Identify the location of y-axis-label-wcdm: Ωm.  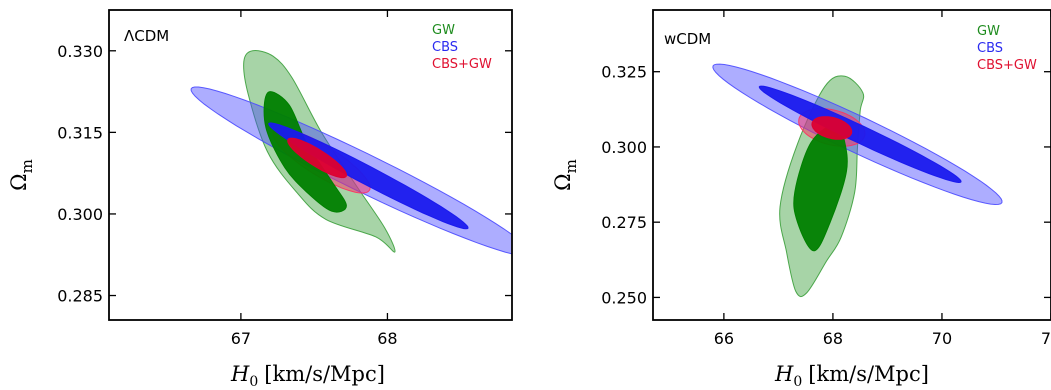
(565, 175).